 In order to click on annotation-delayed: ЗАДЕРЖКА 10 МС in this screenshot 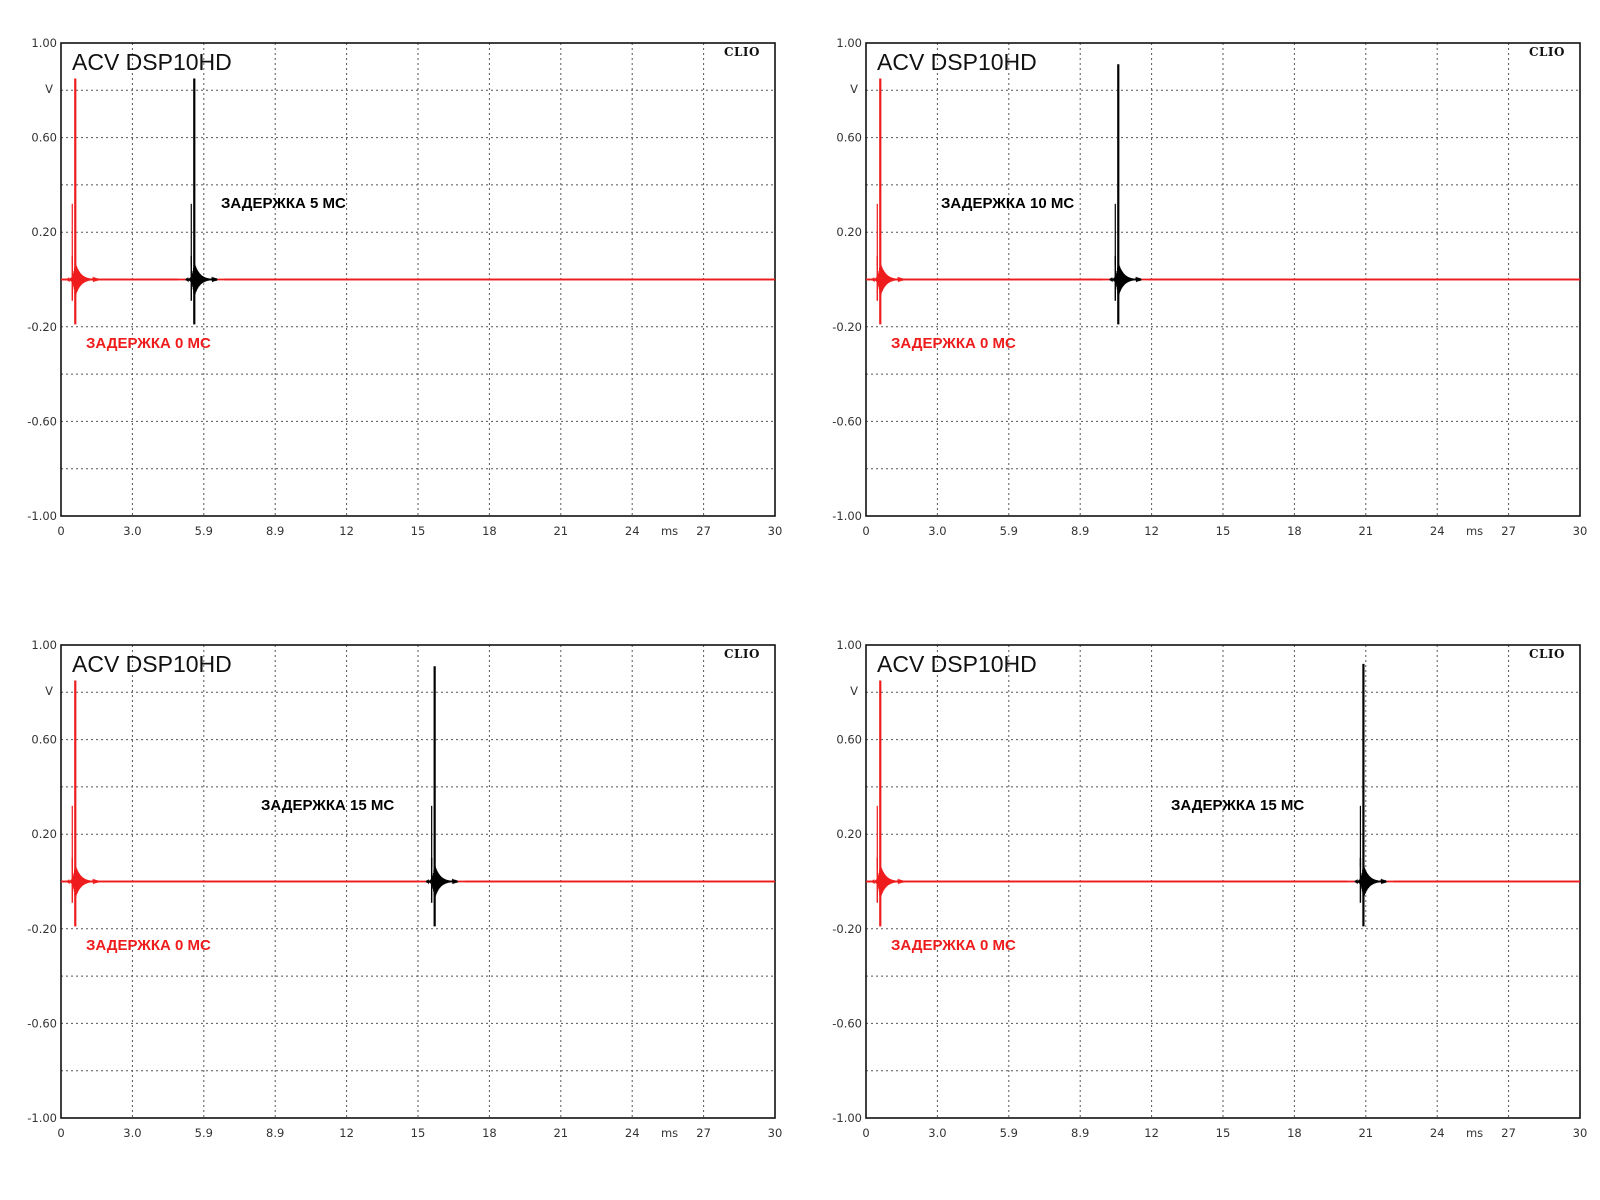, I will do `click(1007, 203)`.